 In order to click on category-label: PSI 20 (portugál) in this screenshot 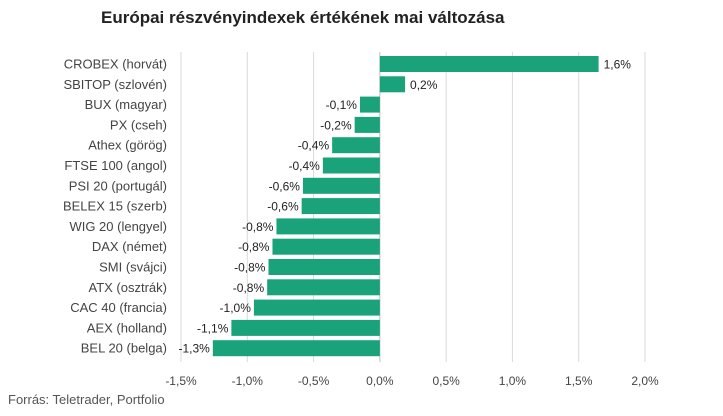, I will do `click(118, 185)`.